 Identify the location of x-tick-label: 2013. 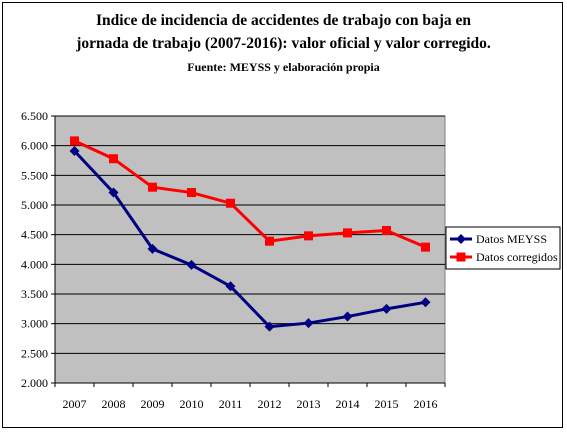
(309, 404).